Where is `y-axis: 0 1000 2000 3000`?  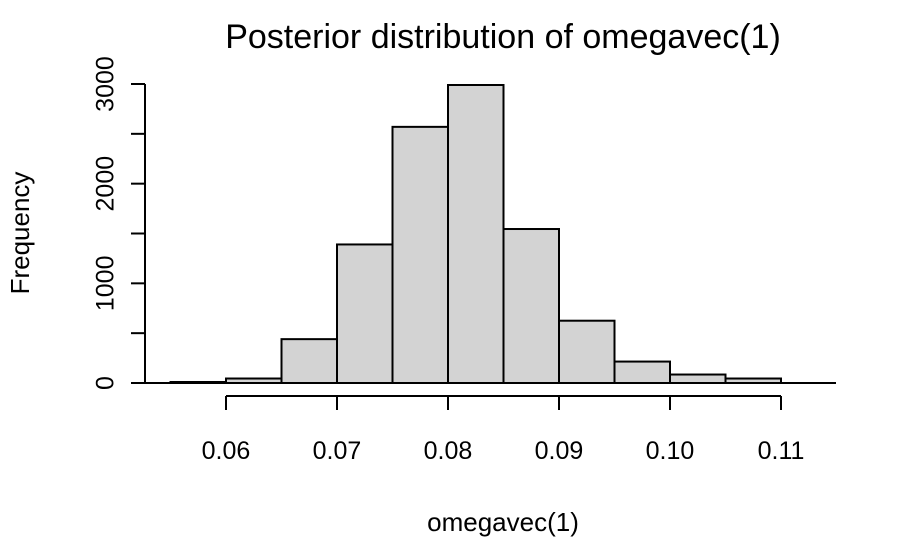 y-axis: 0 1000 2000 3000 is located at coordinates (119, 223).